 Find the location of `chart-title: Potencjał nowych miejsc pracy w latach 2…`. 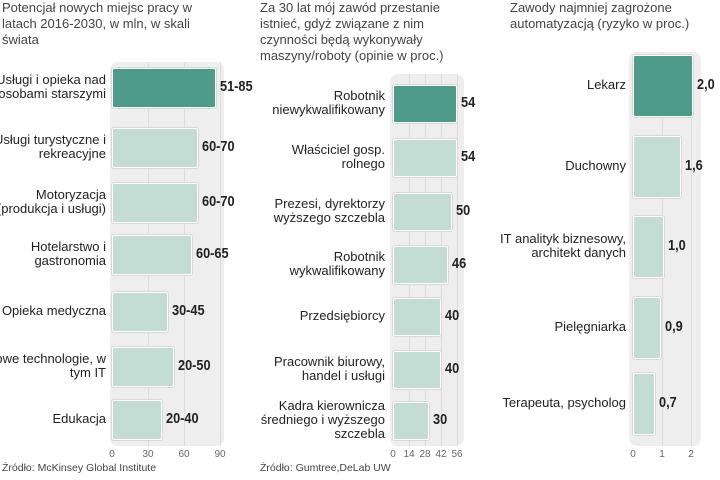

chart-title: Potencjał nowych miejsc pracy w latach 2… is located at coordinates (97, 23).